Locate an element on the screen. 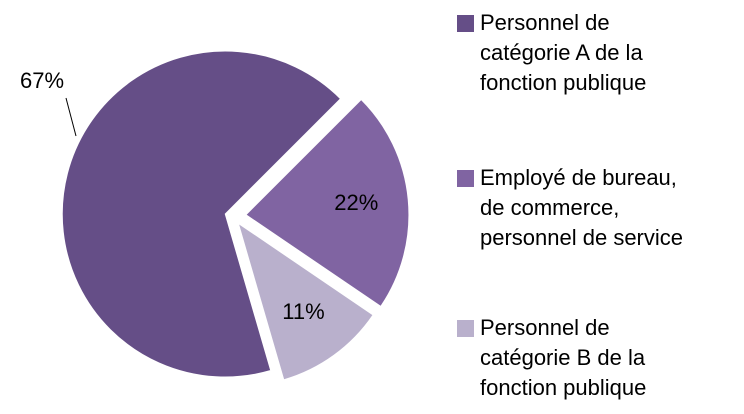 This screenshot has height=414, width=744. data-label: 22% is located at coordinates (356, 202).